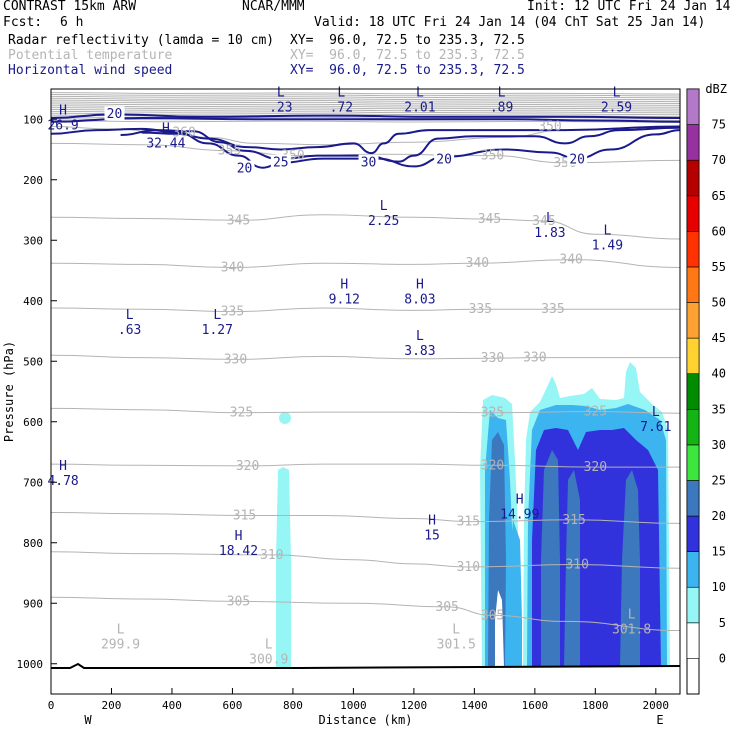 The image size is (740, 740). I want to click on theta-extremum-value: 300.9, so click(268, 660).